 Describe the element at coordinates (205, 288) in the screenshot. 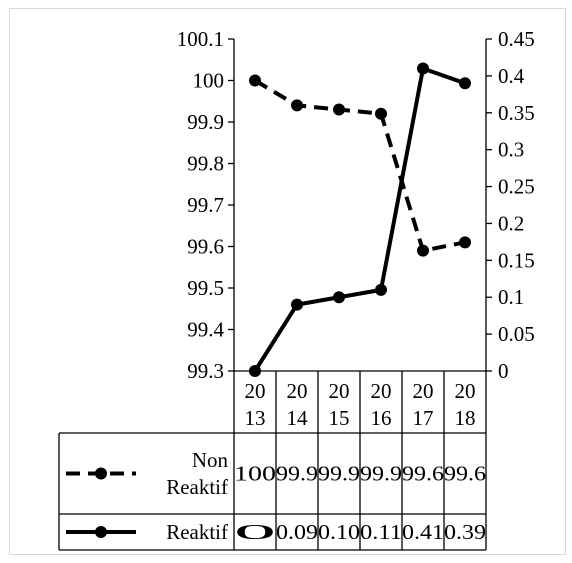

I see `left-axis-tick-label: 99.5` at that location.